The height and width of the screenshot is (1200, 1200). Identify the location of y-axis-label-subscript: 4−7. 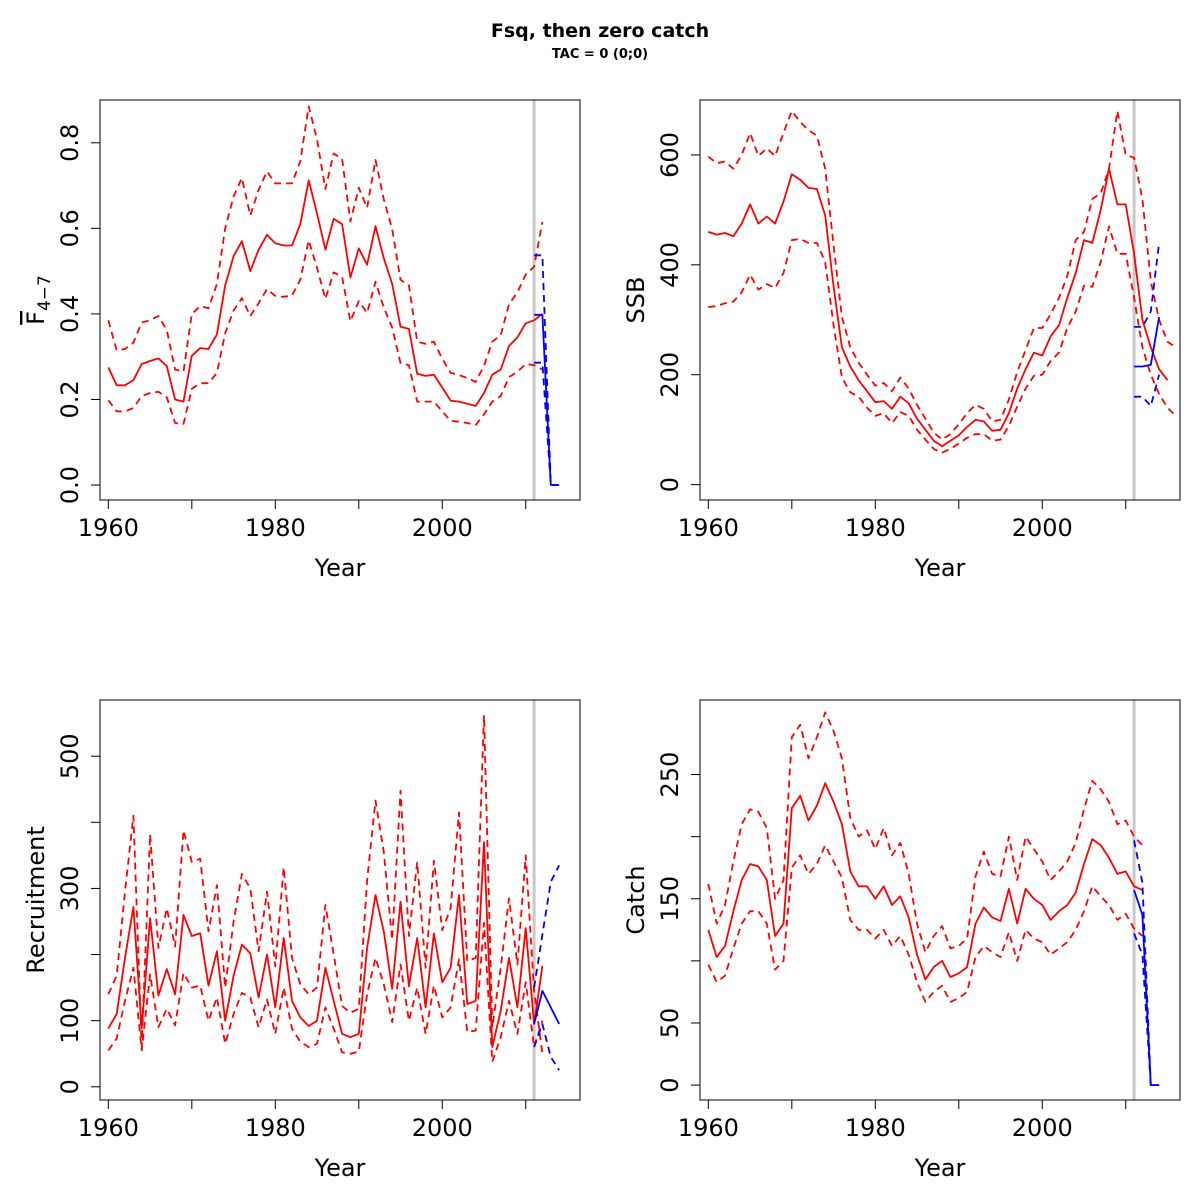
(45, 293).